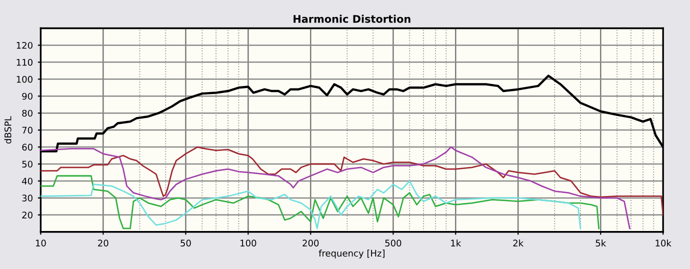 The image size is (690, 269). I want to click on y-tick-label: 100, so click(24, 79).